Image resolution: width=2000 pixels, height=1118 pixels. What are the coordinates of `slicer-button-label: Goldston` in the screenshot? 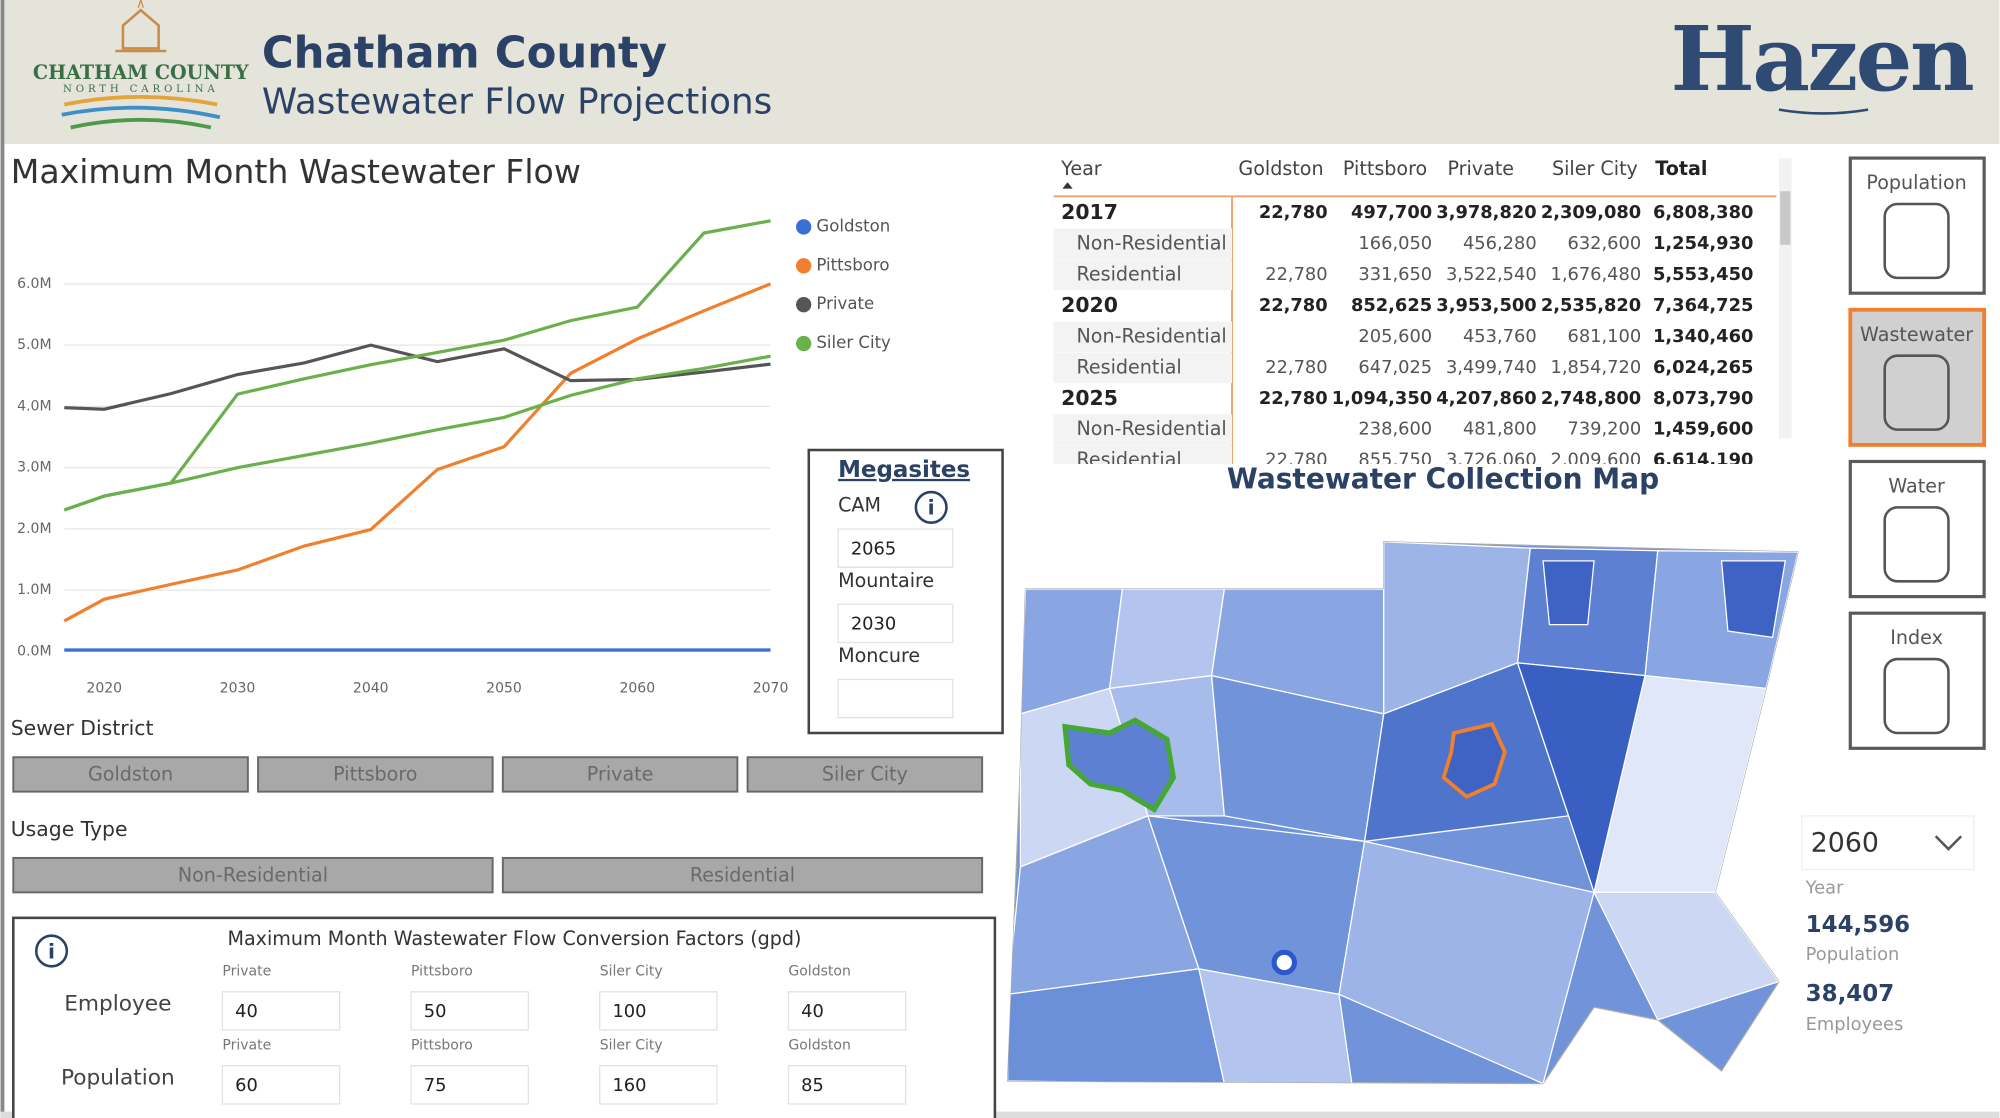 It's located at (130, 774).